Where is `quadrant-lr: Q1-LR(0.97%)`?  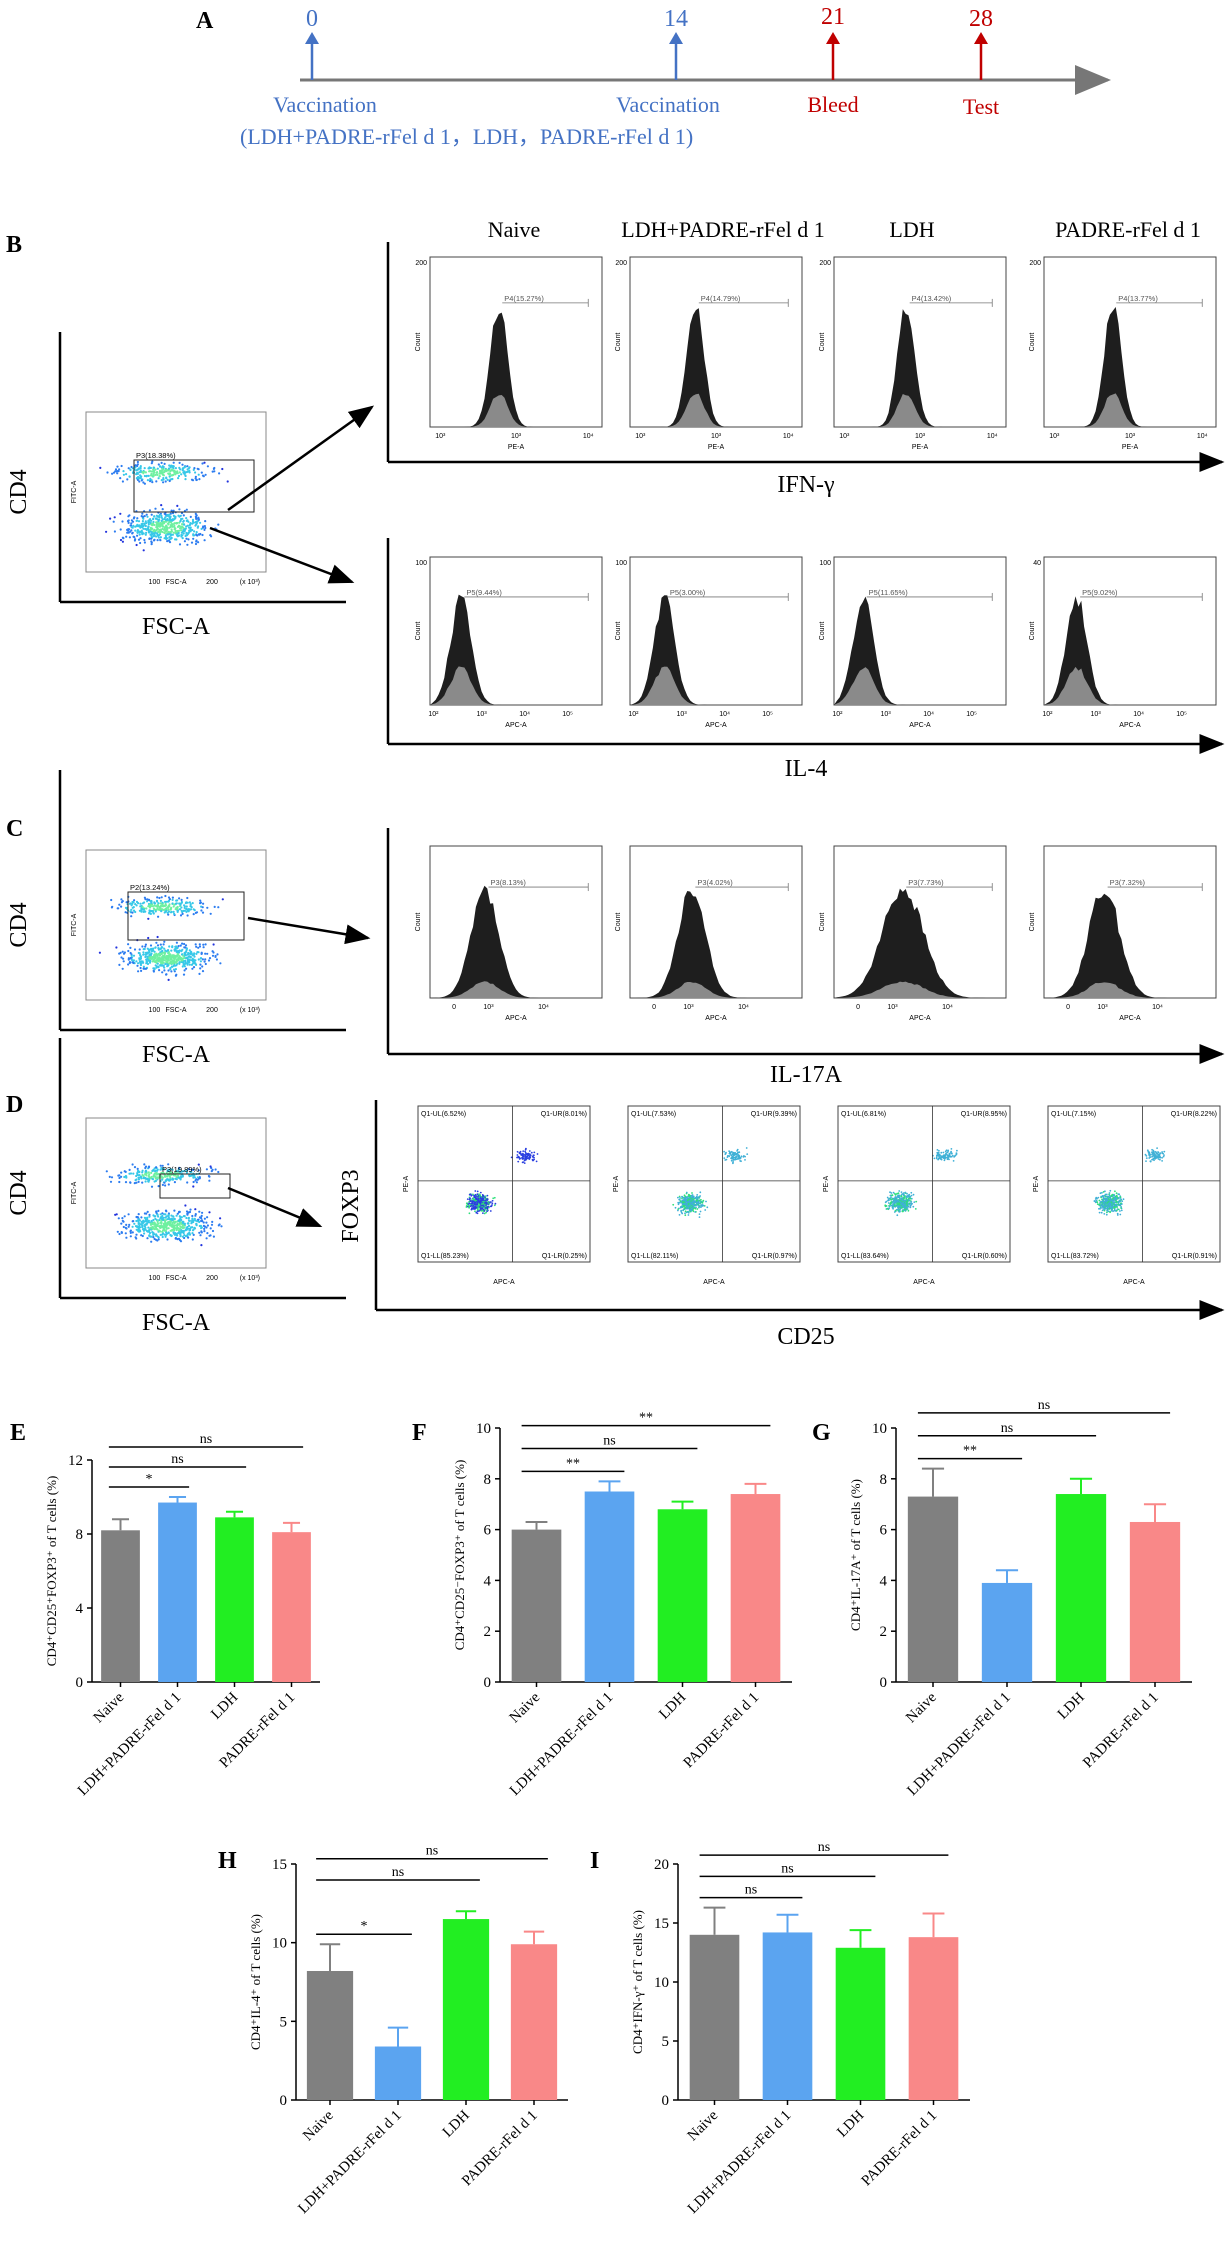
quadrant-lr: Q1-LR(0.97%) is located at coordinates (774, 1256).